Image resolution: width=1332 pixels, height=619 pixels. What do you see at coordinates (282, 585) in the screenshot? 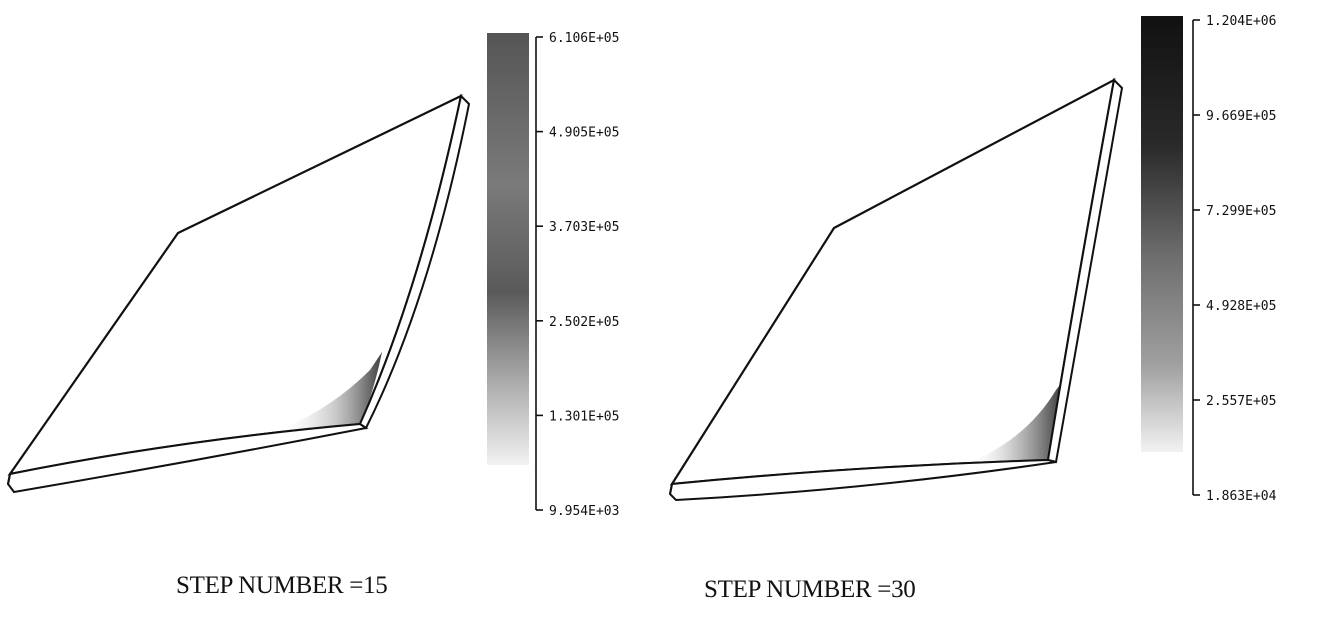
I see `step-number-caption: STEP NUMBER =15` at bounding box center [282, 585].